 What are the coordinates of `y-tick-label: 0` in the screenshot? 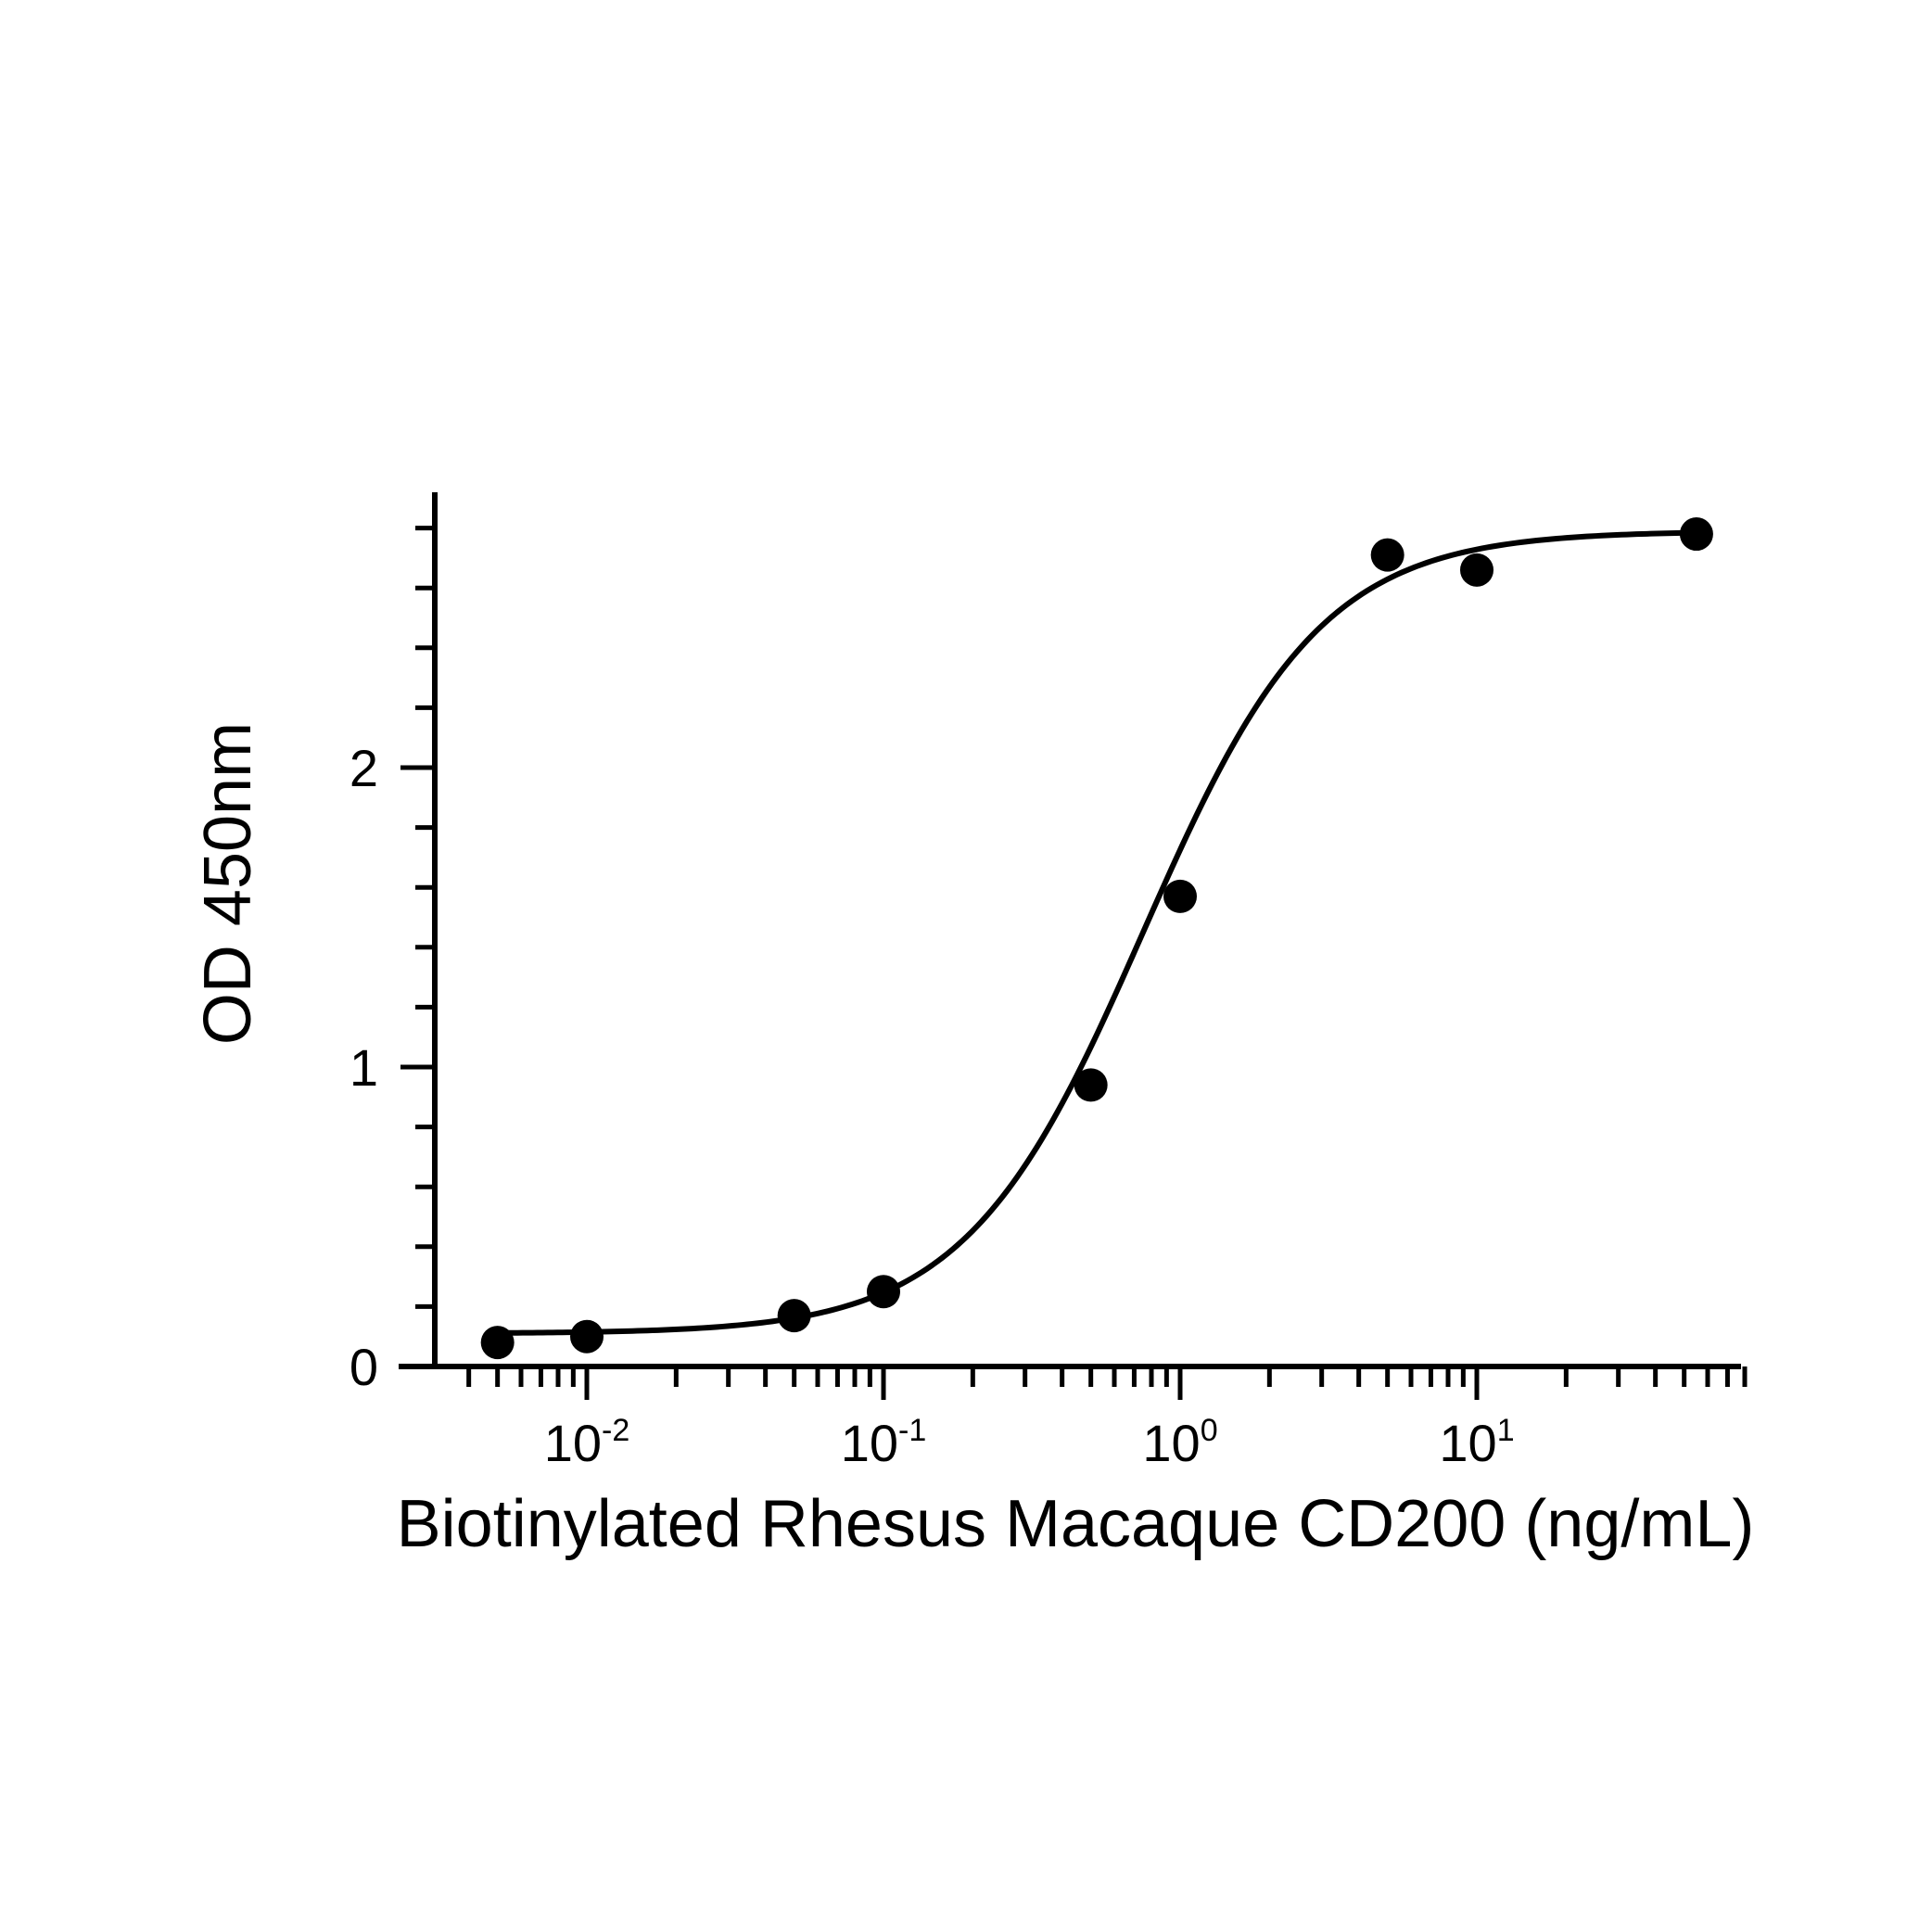 It's located at (364, 1367).